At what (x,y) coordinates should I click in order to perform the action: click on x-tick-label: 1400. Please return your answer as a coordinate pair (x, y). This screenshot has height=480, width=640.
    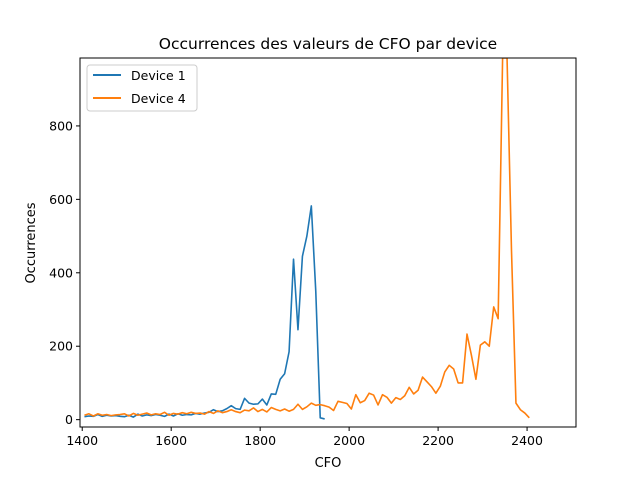
    Looking at the image, I should click on (82, 440).